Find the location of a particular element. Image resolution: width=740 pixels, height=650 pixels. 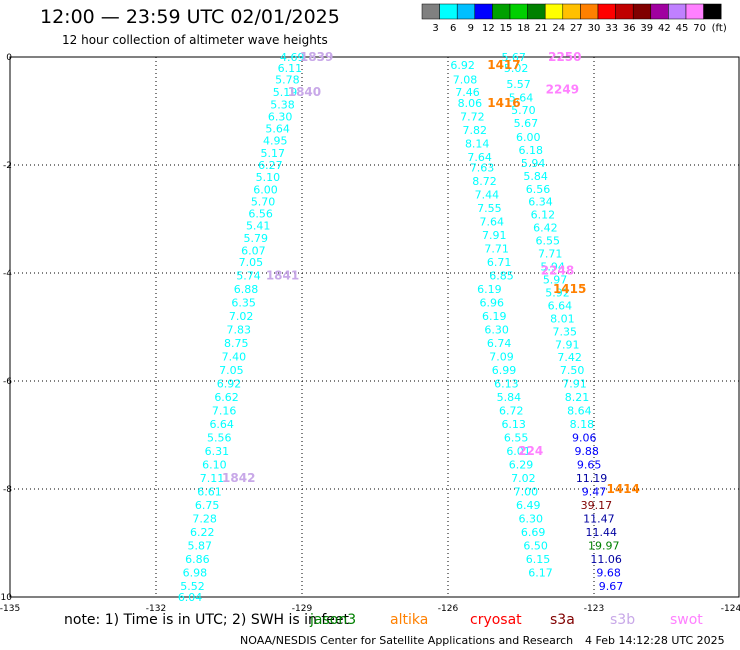

wave-height-point: 6.56 is located at coordinates (538, 189).